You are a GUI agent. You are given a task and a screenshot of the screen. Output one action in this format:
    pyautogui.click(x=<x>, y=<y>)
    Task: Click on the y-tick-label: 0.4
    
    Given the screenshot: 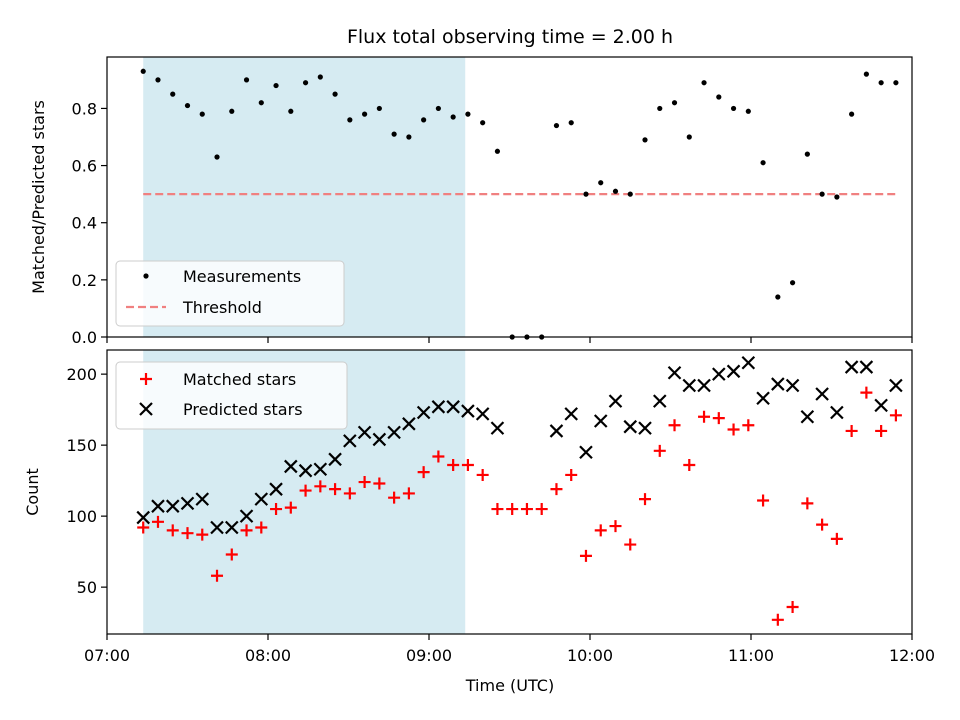 What is the action you would take?
    pyautogui.click(x=84, y=223)
    